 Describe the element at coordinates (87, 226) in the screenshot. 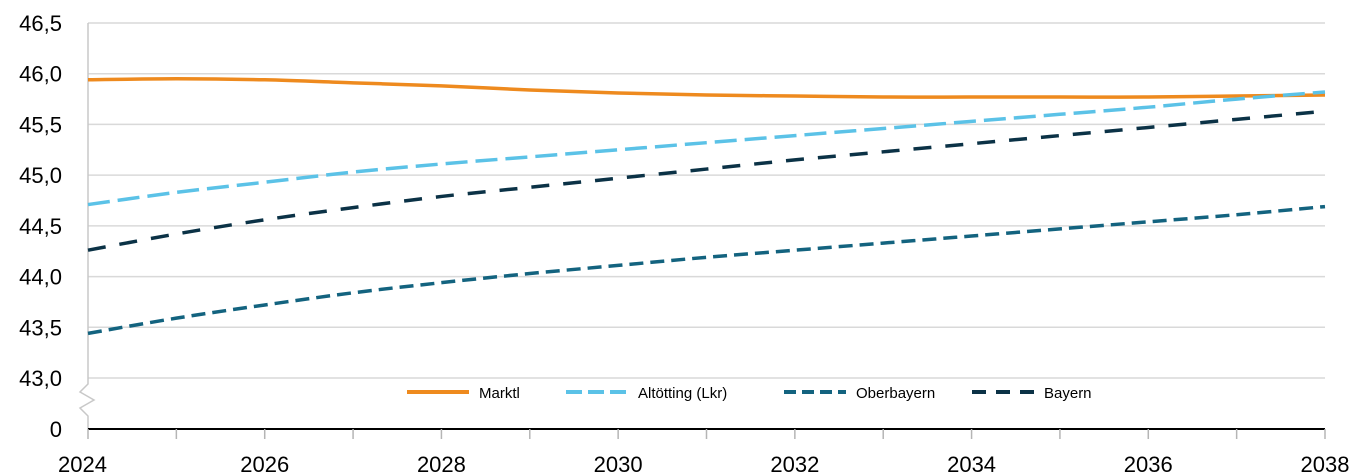

I see `y-axis-break` at that location.